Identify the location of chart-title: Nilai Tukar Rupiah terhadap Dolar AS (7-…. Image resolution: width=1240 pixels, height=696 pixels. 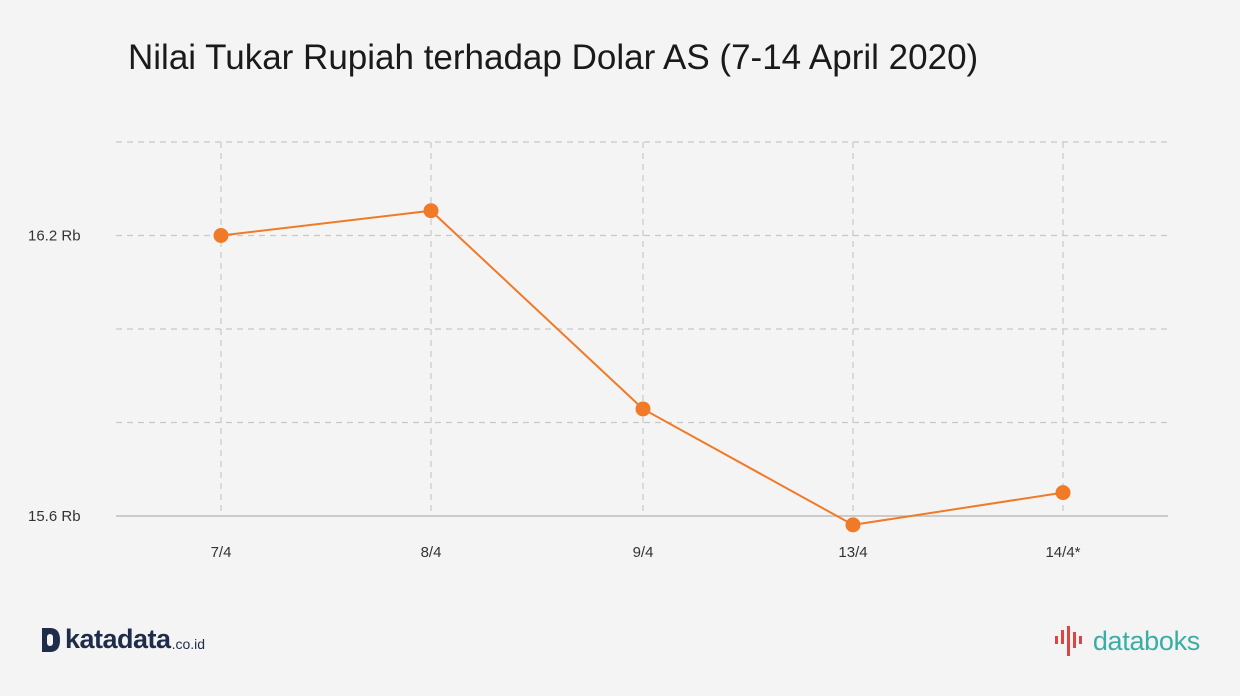
(553, 57).